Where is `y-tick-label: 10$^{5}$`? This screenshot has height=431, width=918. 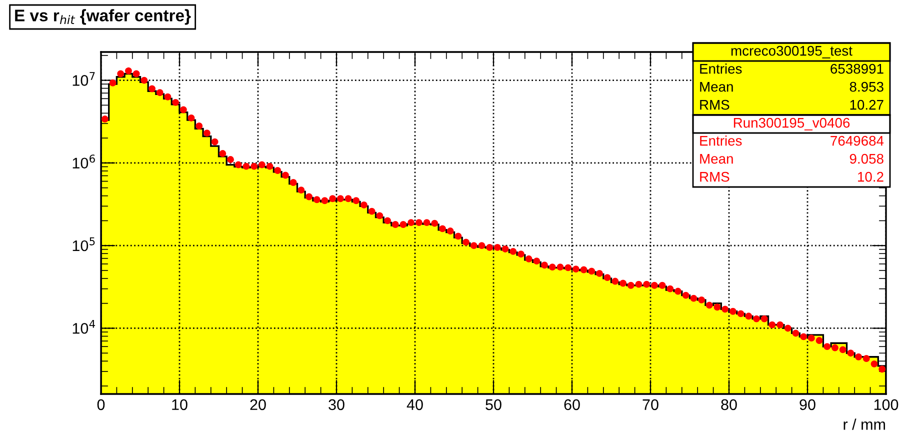 y-tick-label: 10$^{5}$ is located at coordinates (83, 244).